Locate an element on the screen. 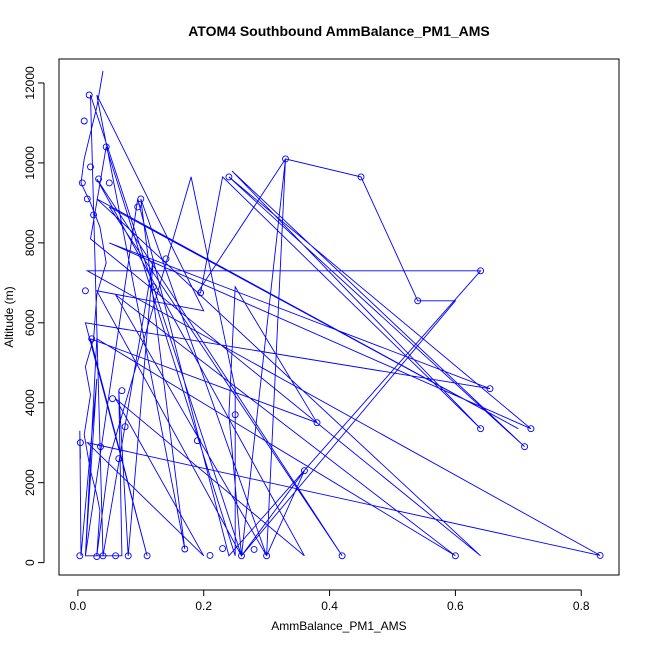 This screenshot has width=650, height=650. x-tick-label: 0.8 is located at coordinates (581, 606).